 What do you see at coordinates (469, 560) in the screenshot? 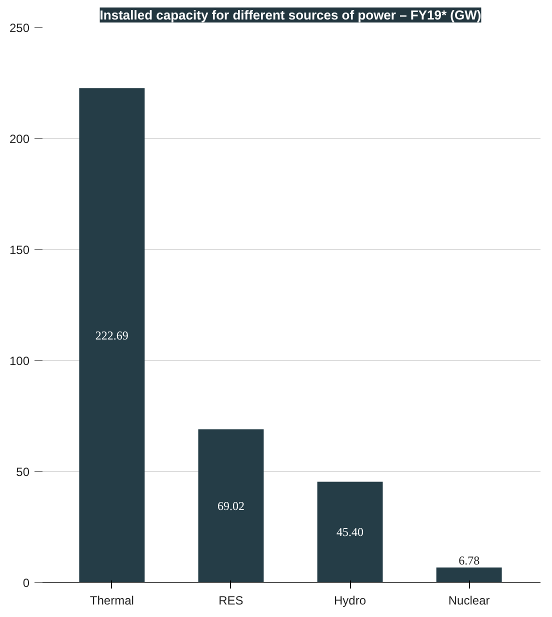
I see `data-label: 6.78` at bounding box center [469, 560].